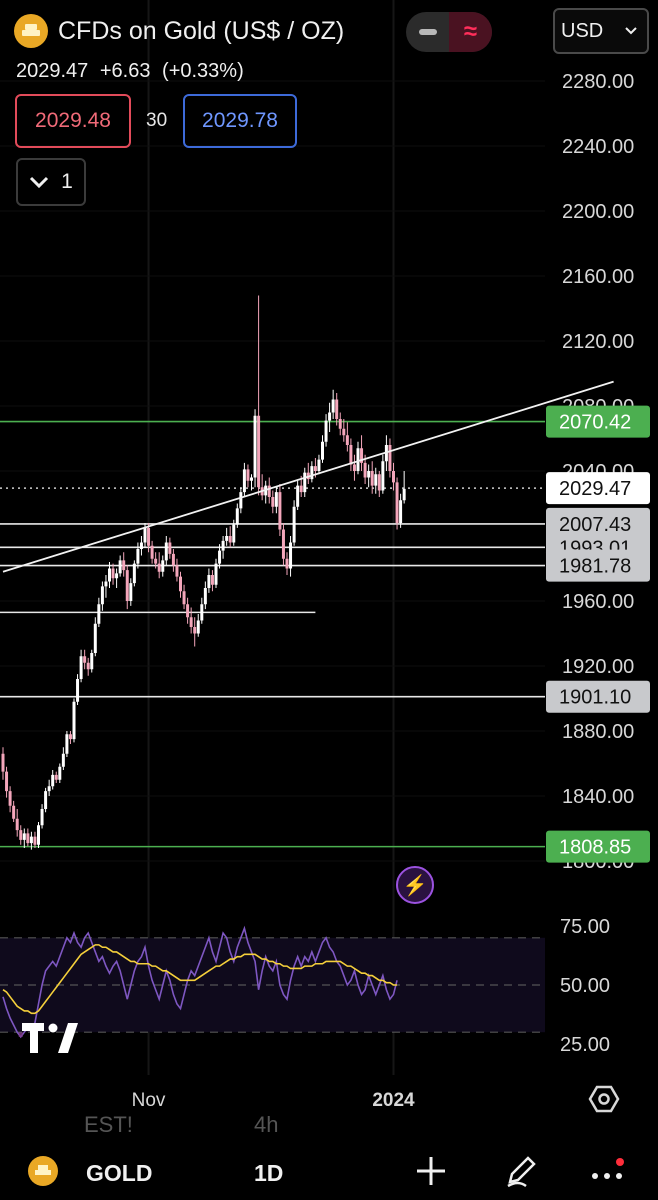  I want to click on hidden-row-interval: 4h, so click(266, 1124).